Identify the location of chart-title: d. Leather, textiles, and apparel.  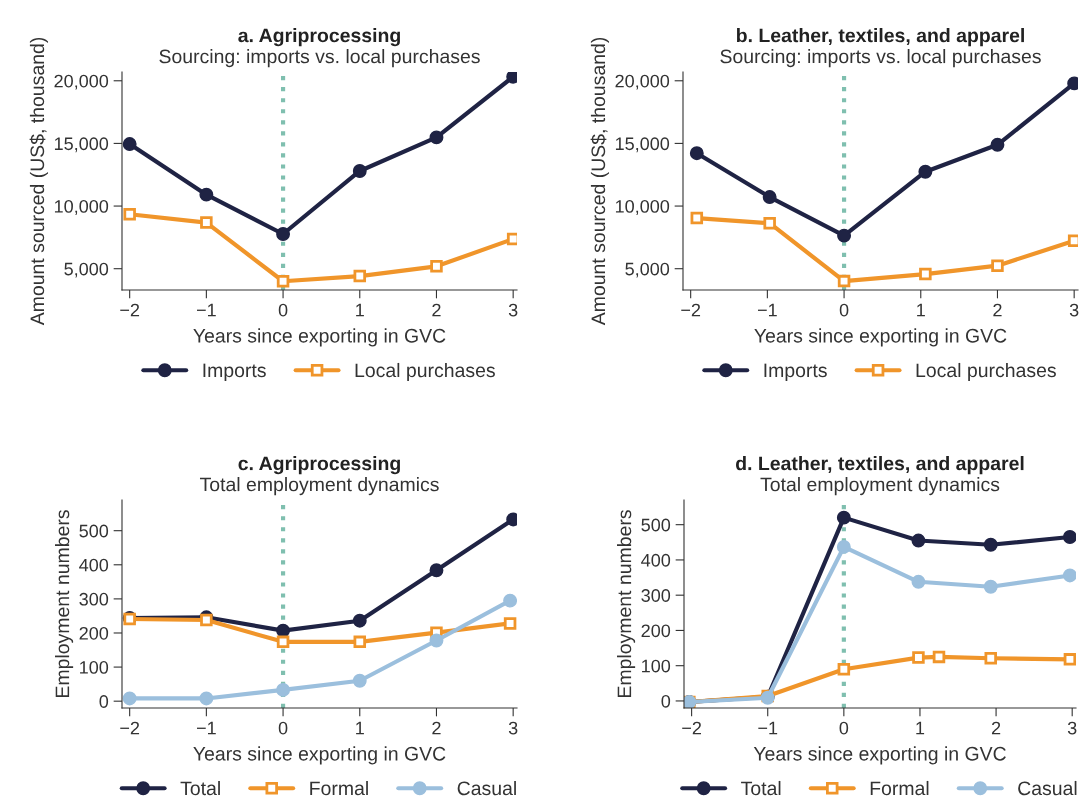
(880, 465).